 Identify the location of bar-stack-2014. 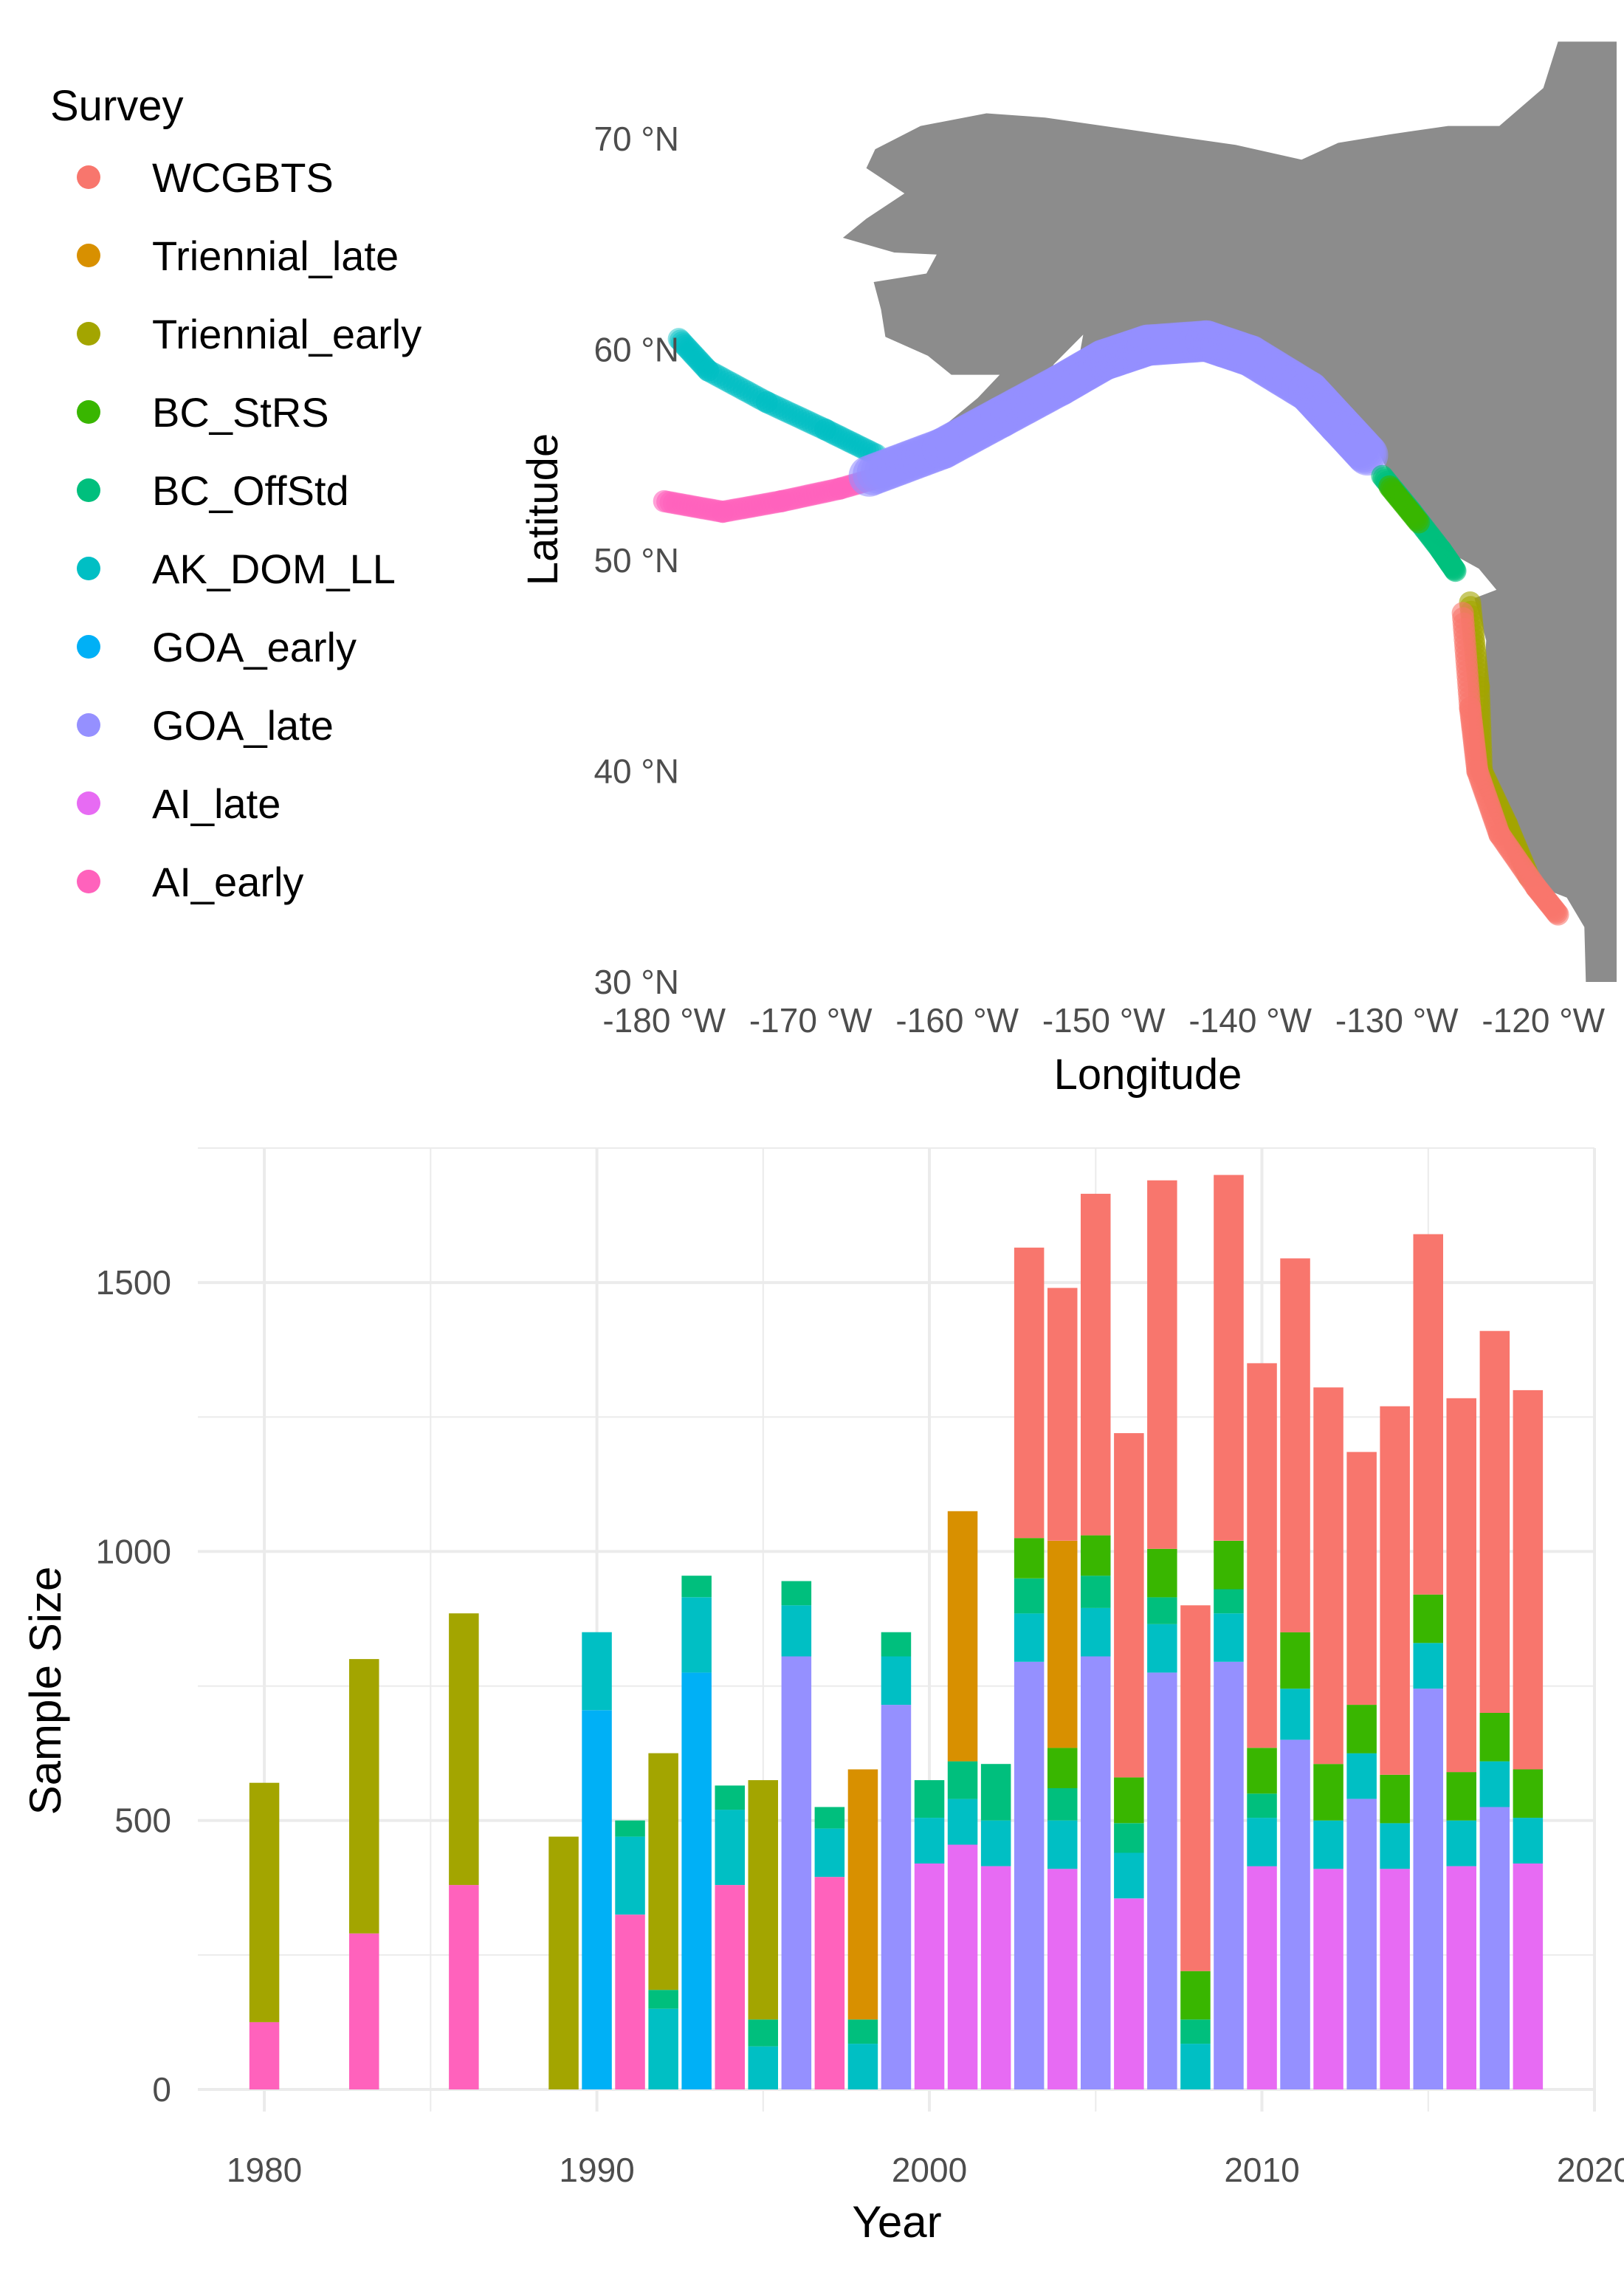
(1395, 1748).